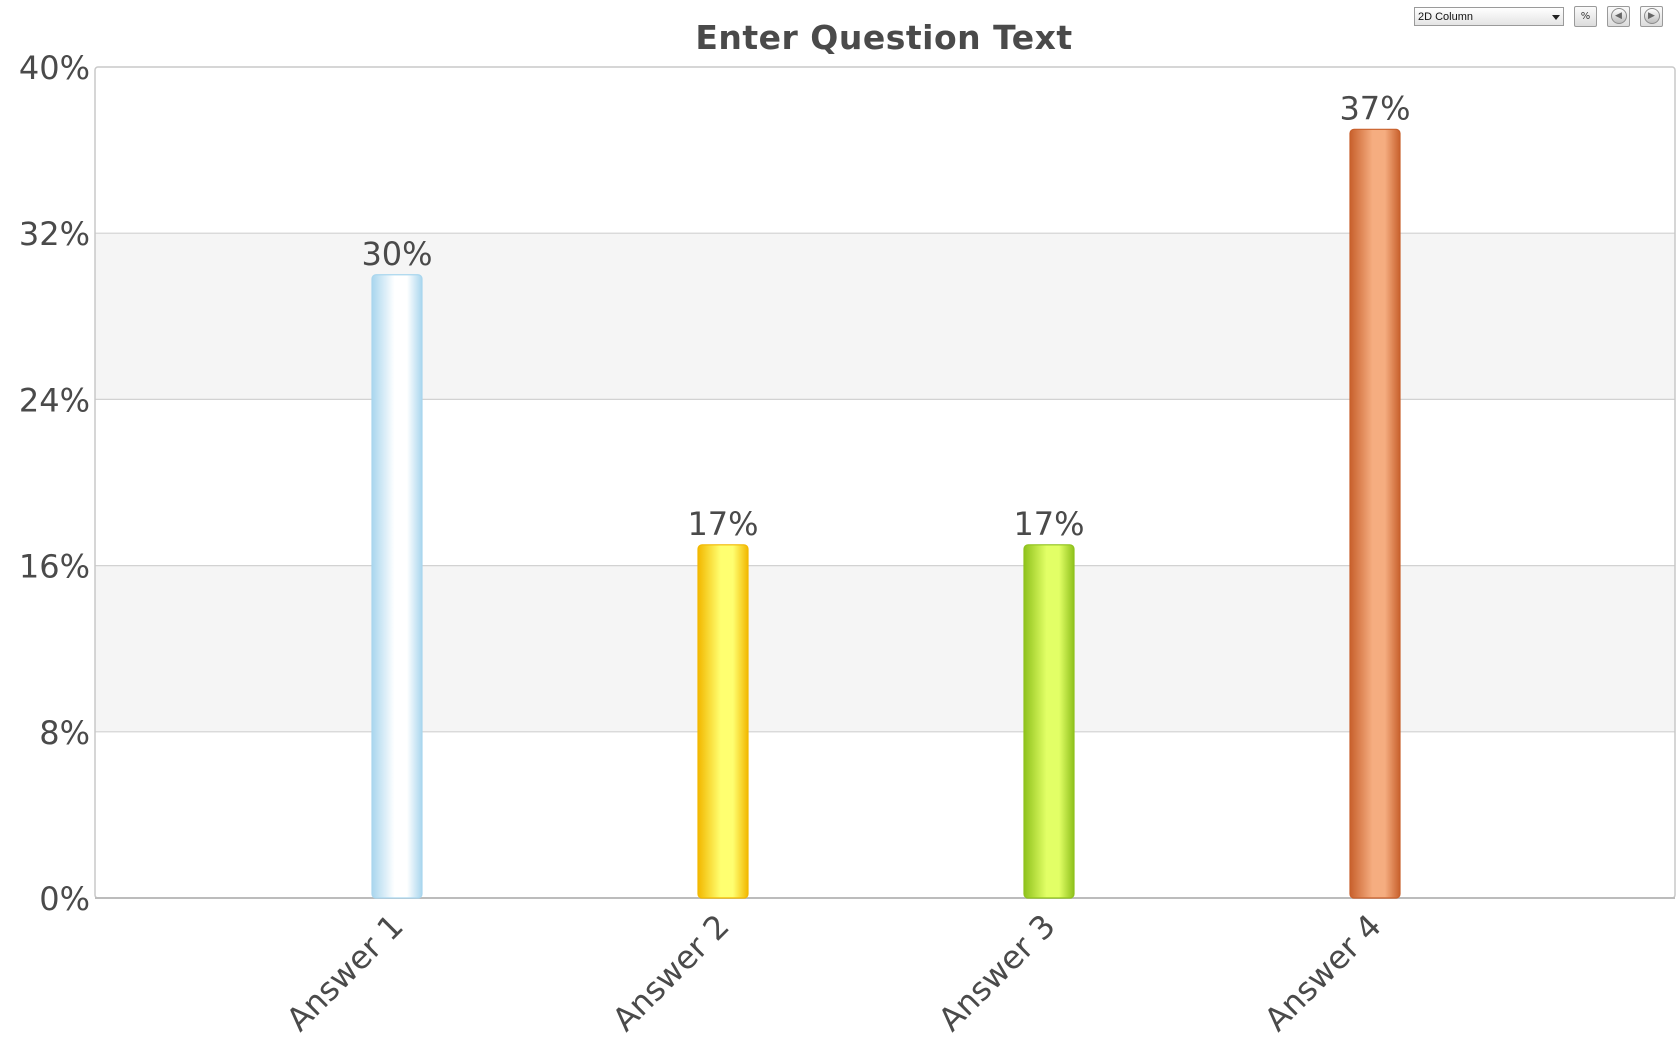 The height and width of the screenshot is (1050, 1680). What do you see at coordinates (1556, 17) in the screenshot?
I see `chevron-down-icon` at bounding box center [1556, 17].